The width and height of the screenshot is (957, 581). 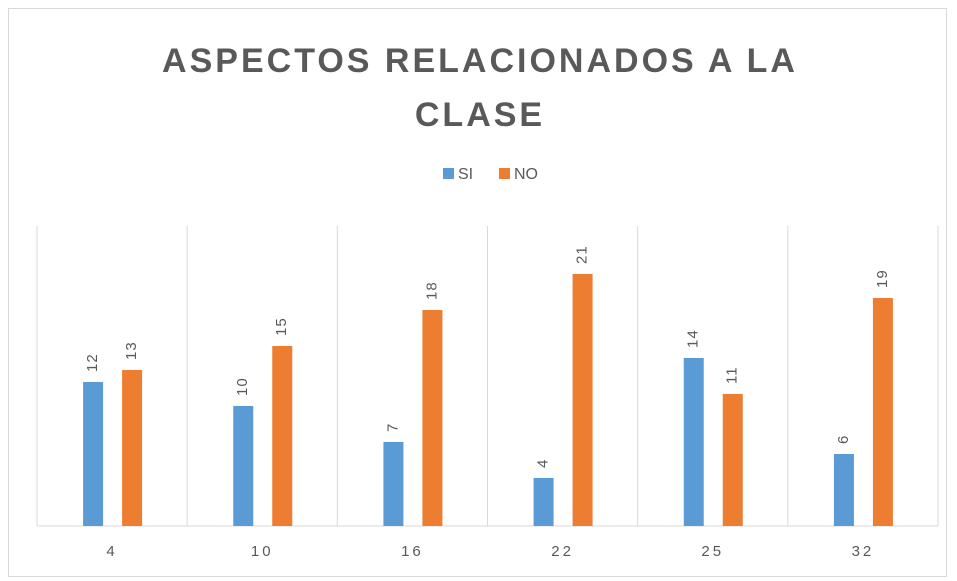 What do you see at coordinates (582, 254) in the screenshot?
I see `data-label: 21` at bounding box center [582, 254].